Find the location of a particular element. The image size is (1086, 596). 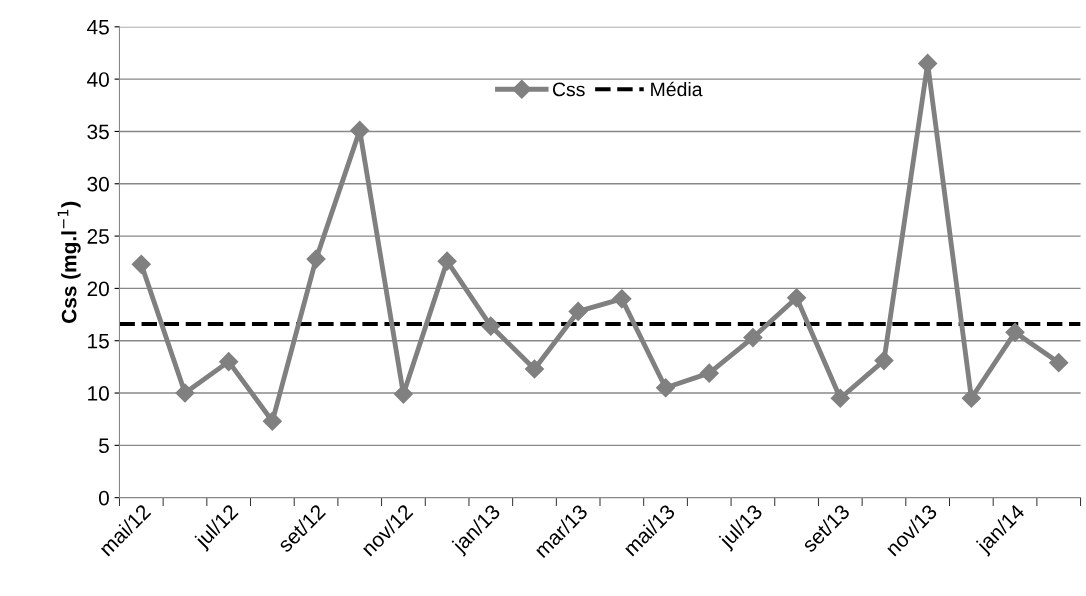

y-tick-label: 0 is located at coordinates (103, 498).